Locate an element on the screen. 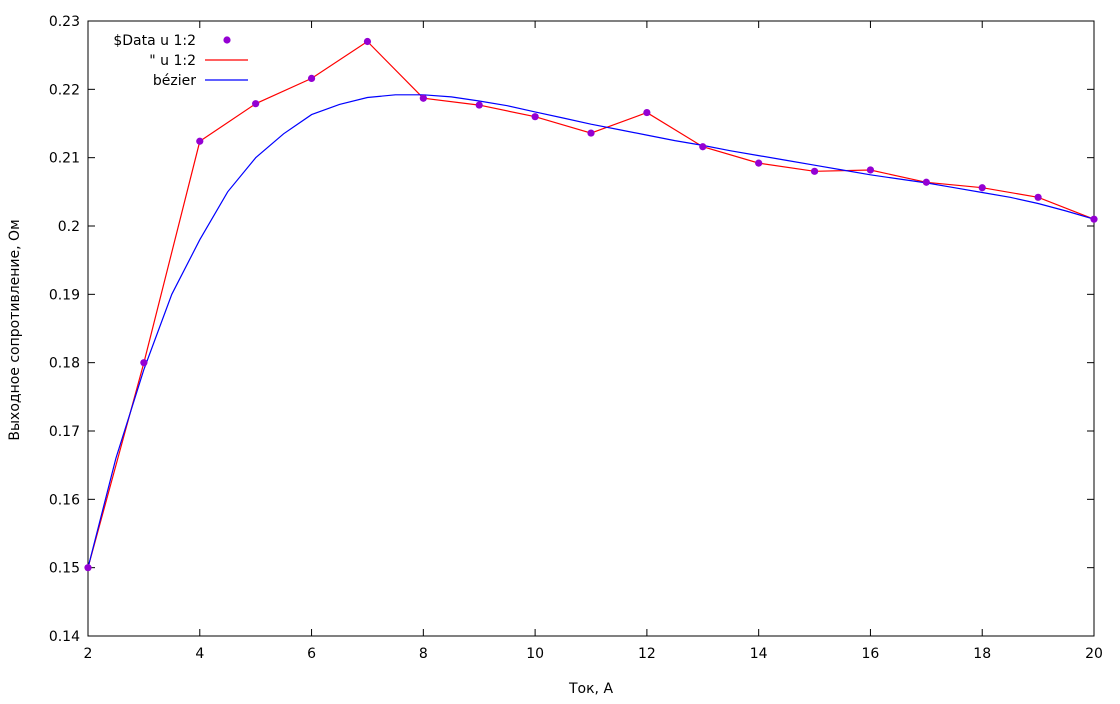 This screenshot has height=704, width=1120. x-tick-label: 6 is located at coordinates (311, 654).